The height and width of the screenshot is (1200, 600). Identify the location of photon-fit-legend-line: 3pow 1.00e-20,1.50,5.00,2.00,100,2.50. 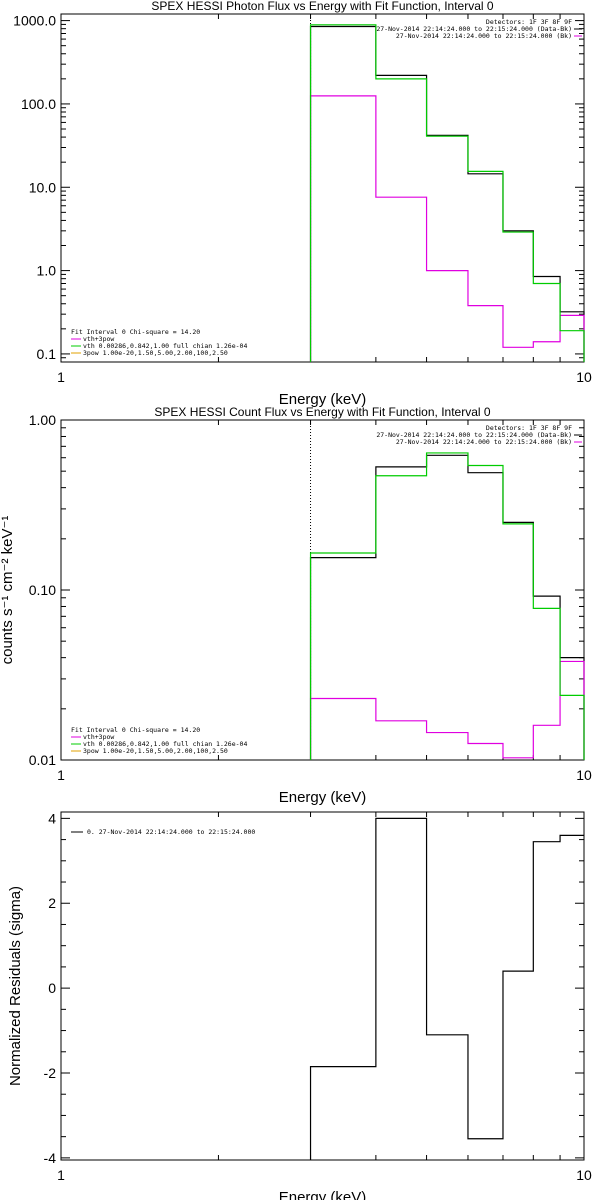
(155, 353).